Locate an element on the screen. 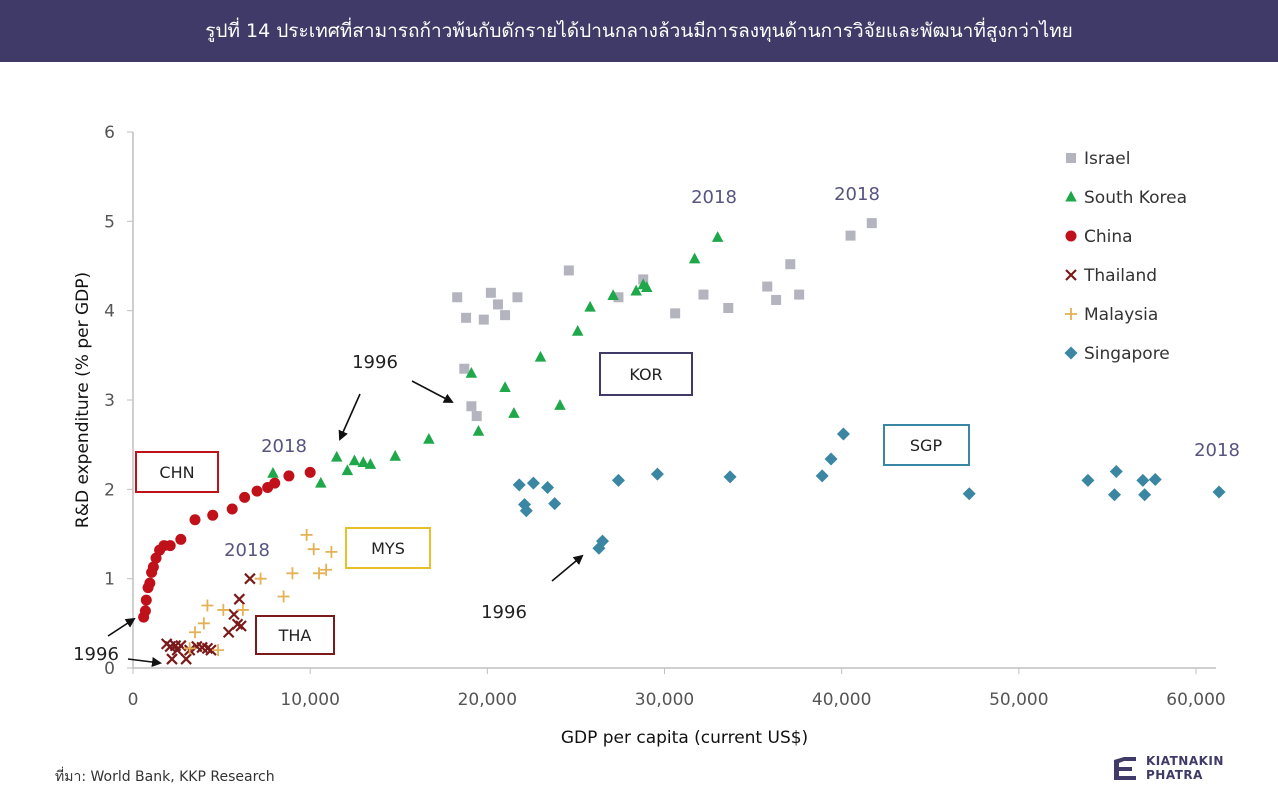 The image size is (1278, 791). kor-2018-label: 2018 is located at coordinates (714, 197).